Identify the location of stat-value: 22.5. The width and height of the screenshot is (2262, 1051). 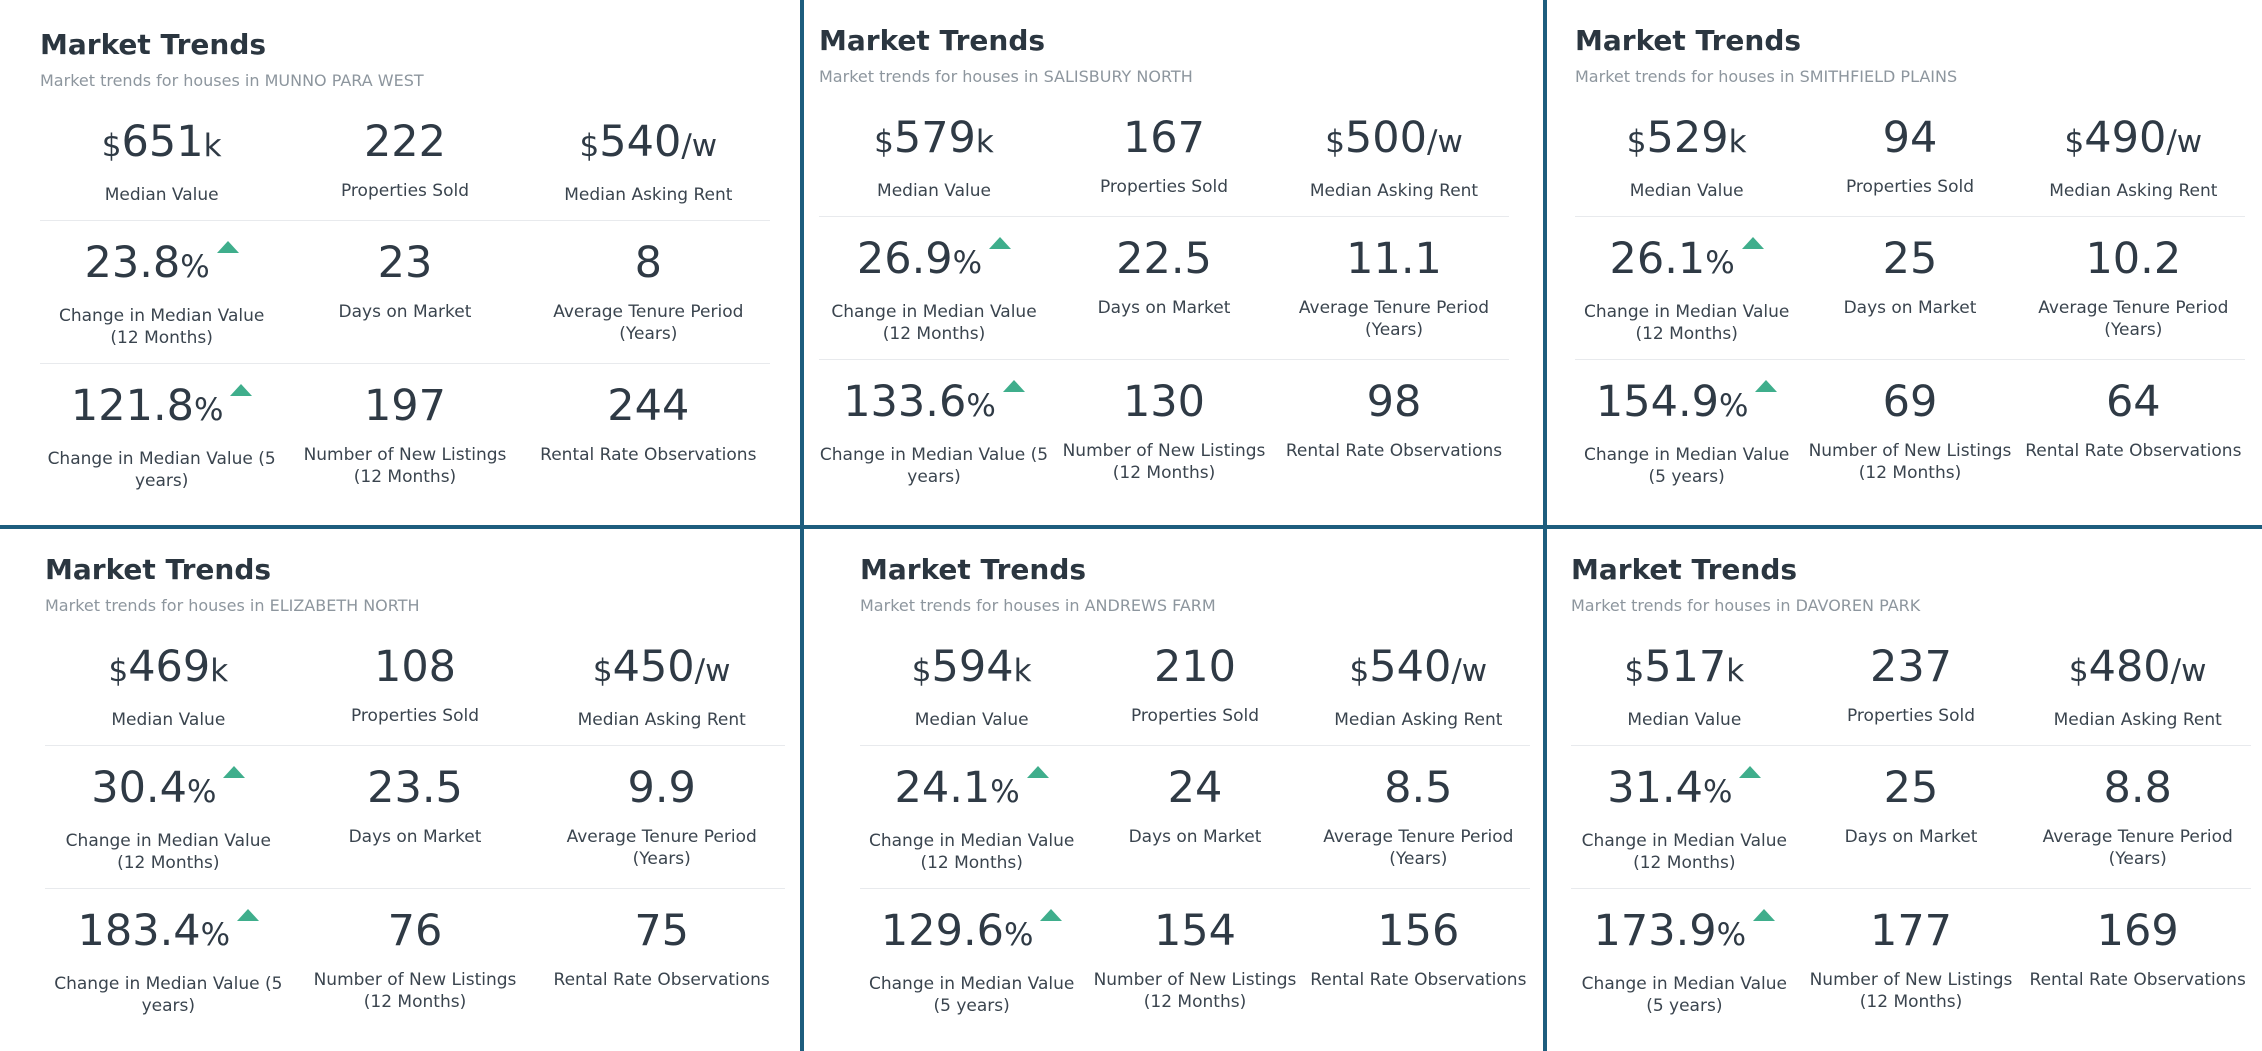
(1164, 259).